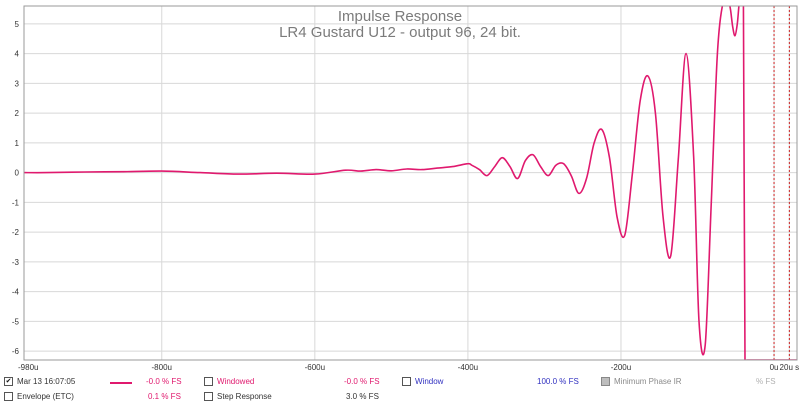  What do you see at coordinates (362, 396) in the screenshot?
I see `step-response-value: 3.0 % FS` at bounding box center [362, 396].